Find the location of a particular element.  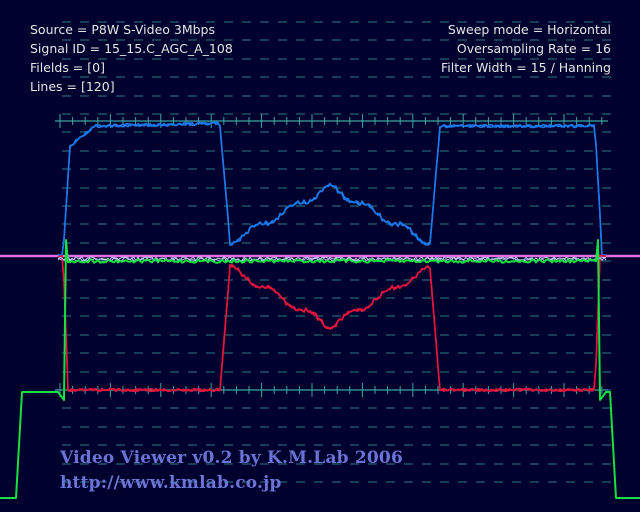

fields-label: Filelds = [0] is located at coordinates (67, 67).